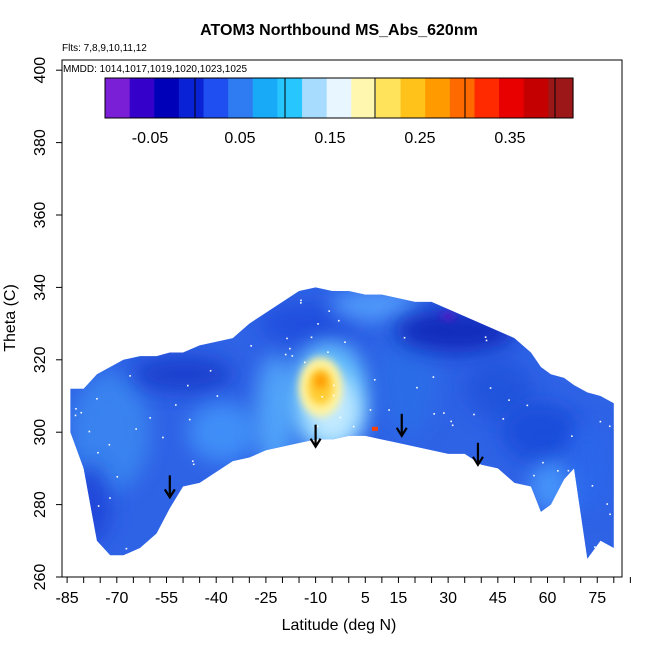 This screenshot has width=650, height=650. Describe the element at coordinates (320, 380) in the screenshot. I see `field-max-core` at that location.